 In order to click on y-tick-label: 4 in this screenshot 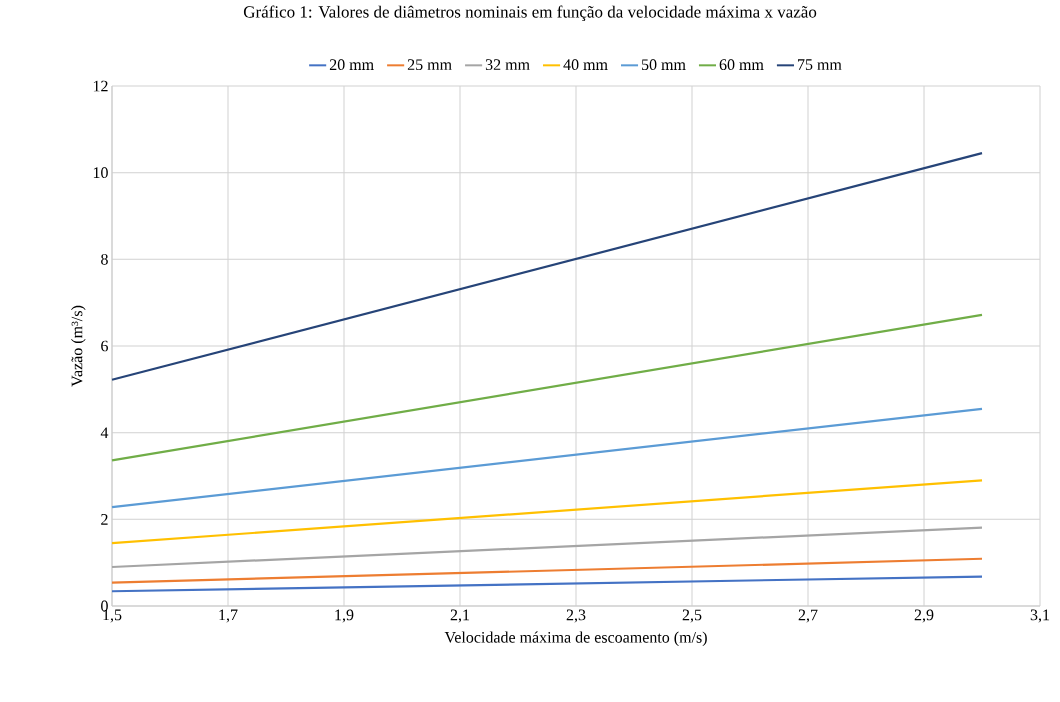, I will do `click(104, 432)`.